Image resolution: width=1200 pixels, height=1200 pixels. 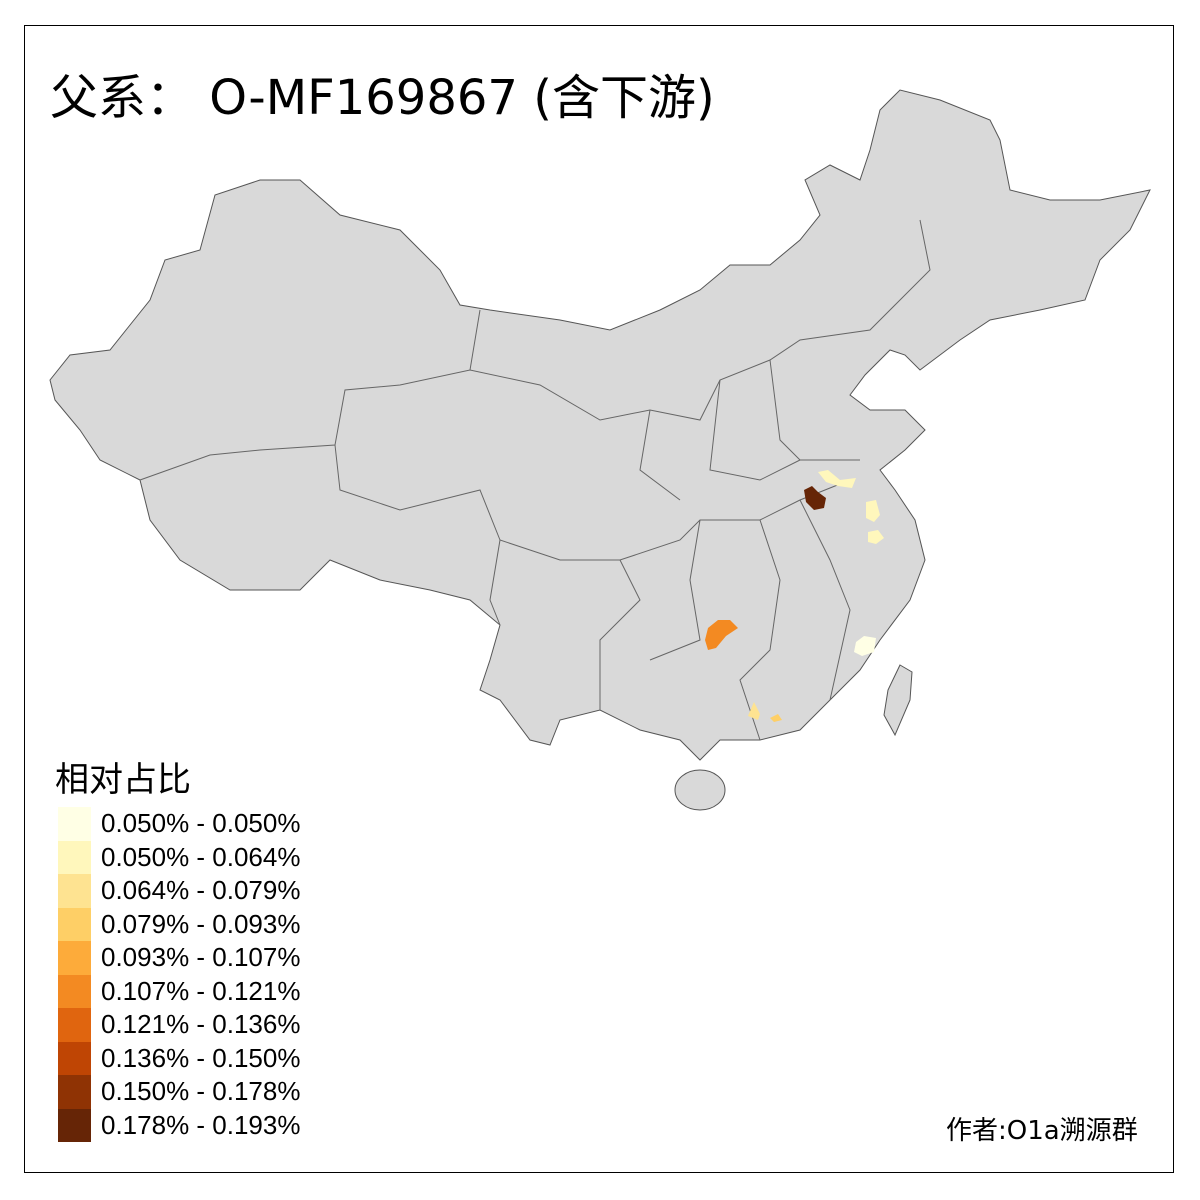 I want to click on legend-item: 0.136% - 0.150%, so click(x=179, y=1058).